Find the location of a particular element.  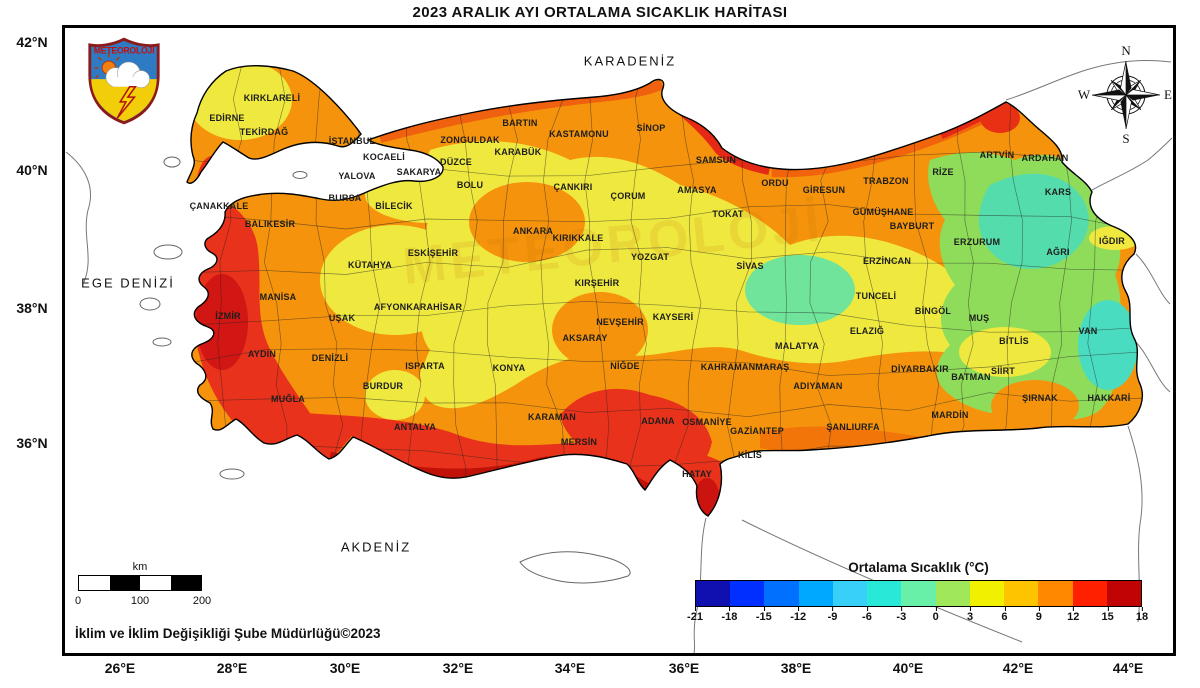

longitude-label: 42°E is located at coordinates (1018, 668).